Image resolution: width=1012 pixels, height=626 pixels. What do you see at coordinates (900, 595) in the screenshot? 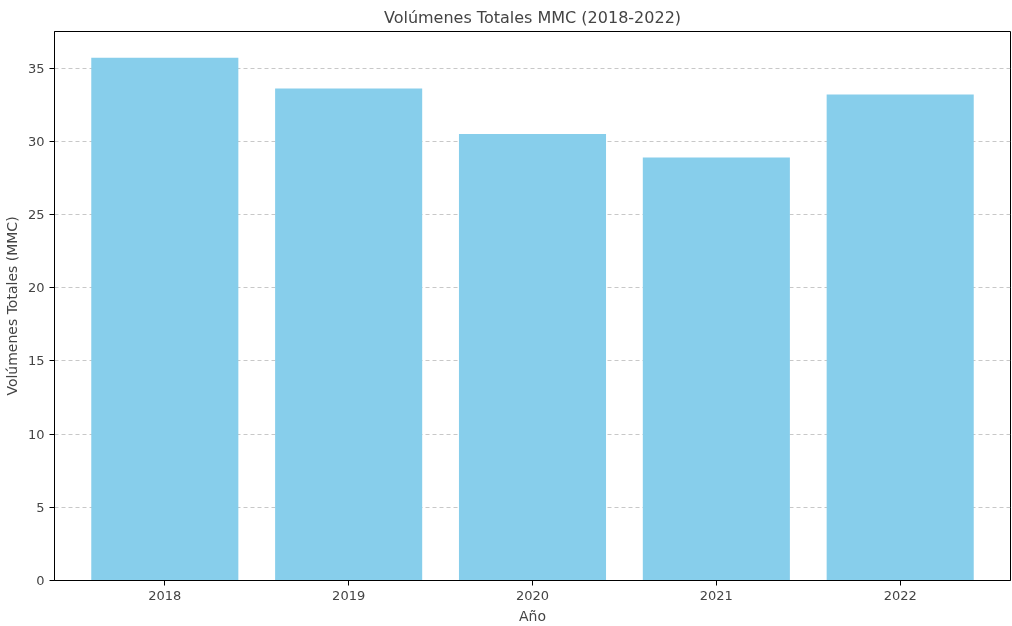
I see `x-tick-label: 2022` at bounding box center [900, 595].